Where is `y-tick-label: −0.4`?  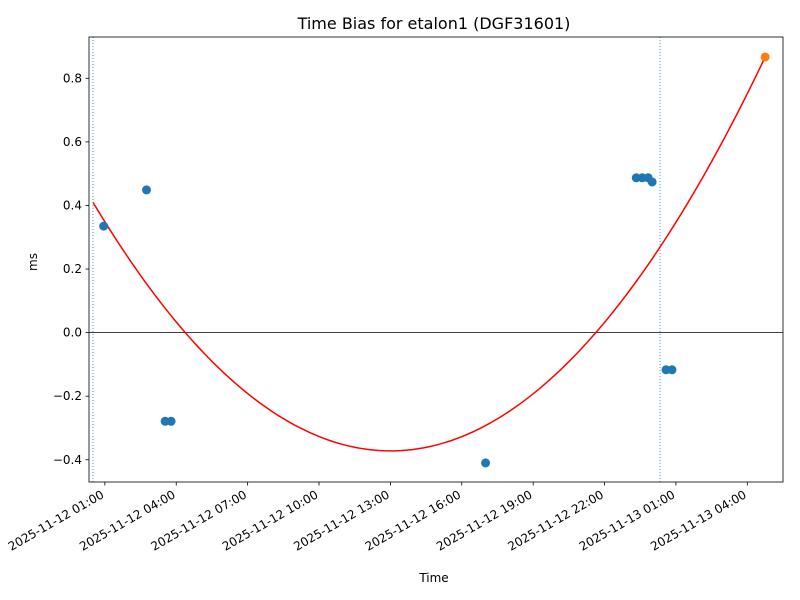
y-tick-label: −0.4 is located at coordinates (67, 460).